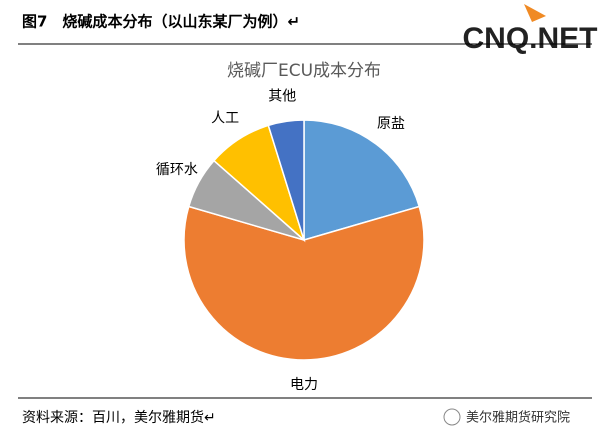 Image resolution: width=608 pixels, height=445 pixels. What do you see at coordinates (282, 97) in the screenshot?
I see `slice-label: 其他` at bounding box center [282, 97].